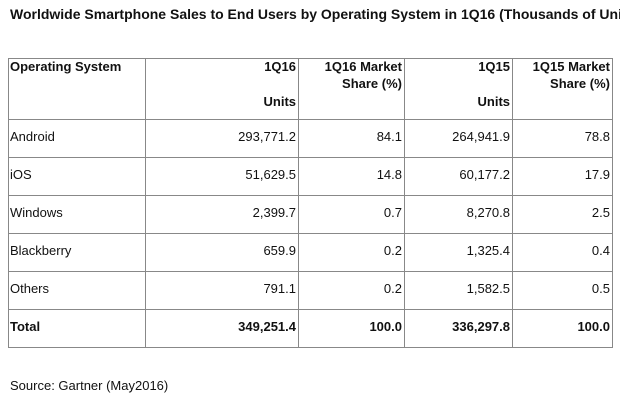 Image resolution: width=620 pixels, height=402 pixels. Describe the element at coordinates (222, 176) in the screenshot. I see `units-1q16-cell: 51,629.5` at that location.